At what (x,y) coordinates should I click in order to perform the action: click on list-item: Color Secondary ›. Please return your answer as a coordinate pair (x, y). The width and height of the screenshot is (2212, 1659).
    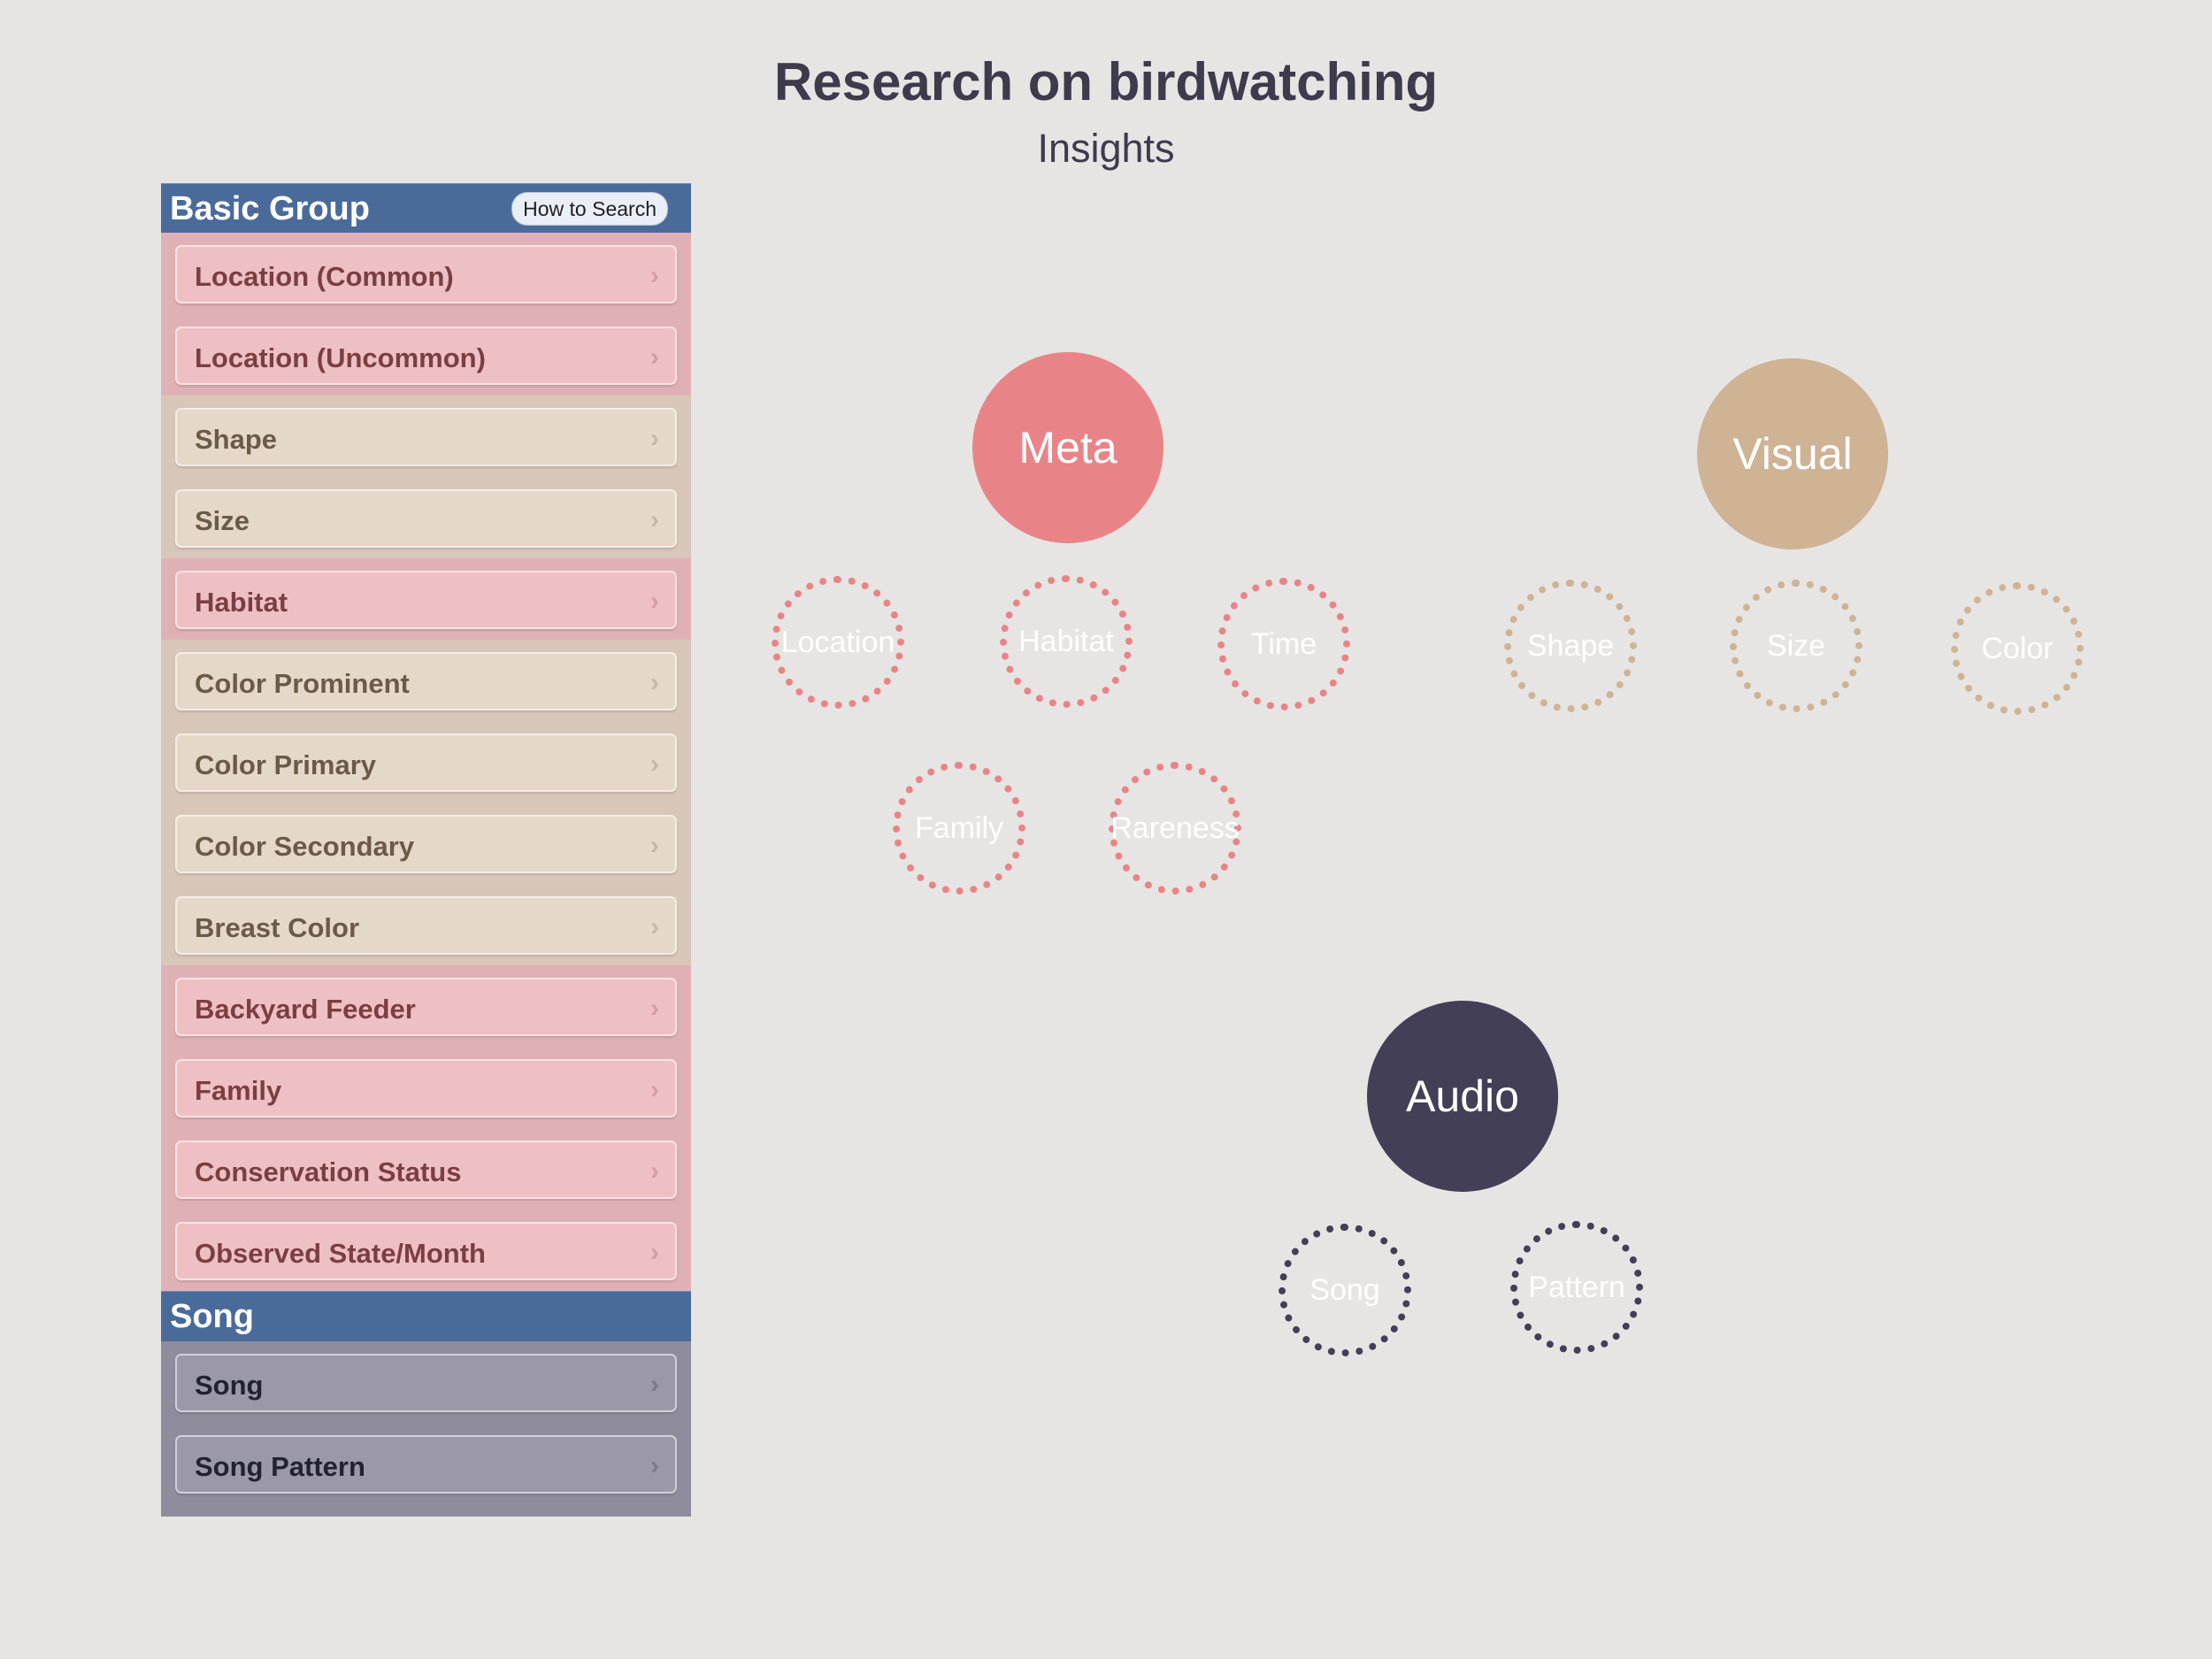
    Looking at the image, I should click on (426, 844).